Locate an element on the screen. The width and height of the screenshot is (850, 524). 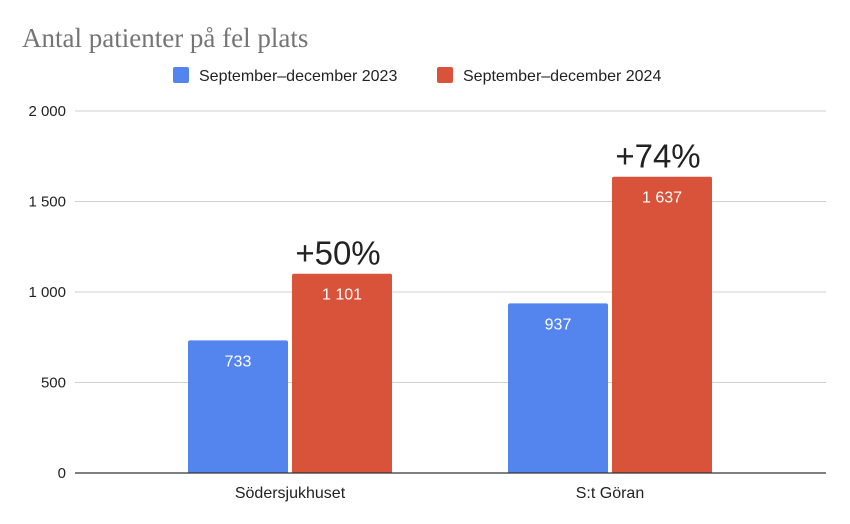
data-label: 1 101 is located at coordinates (342, 295).